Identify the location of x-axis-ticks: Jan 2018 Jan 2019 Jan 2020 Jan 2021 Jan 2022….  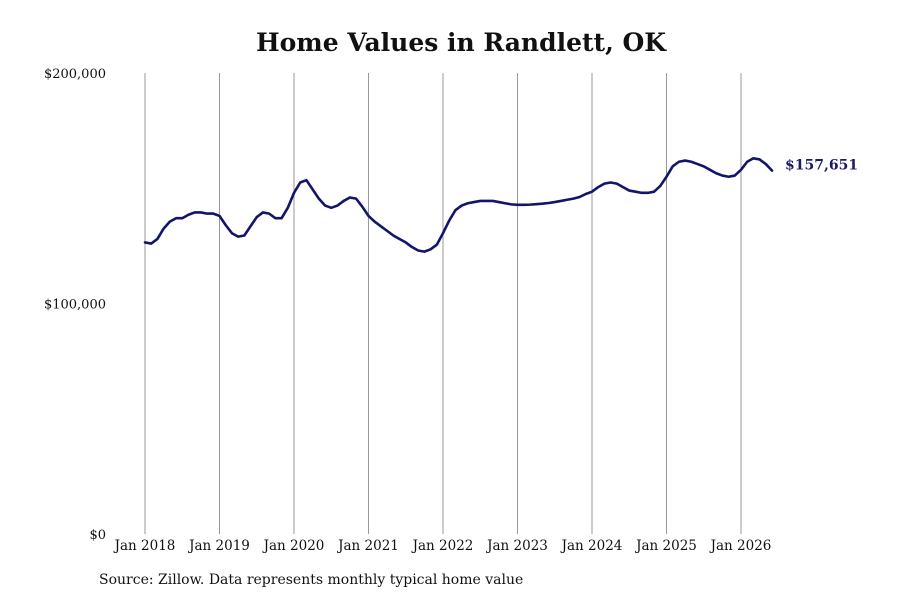
(442, 546).